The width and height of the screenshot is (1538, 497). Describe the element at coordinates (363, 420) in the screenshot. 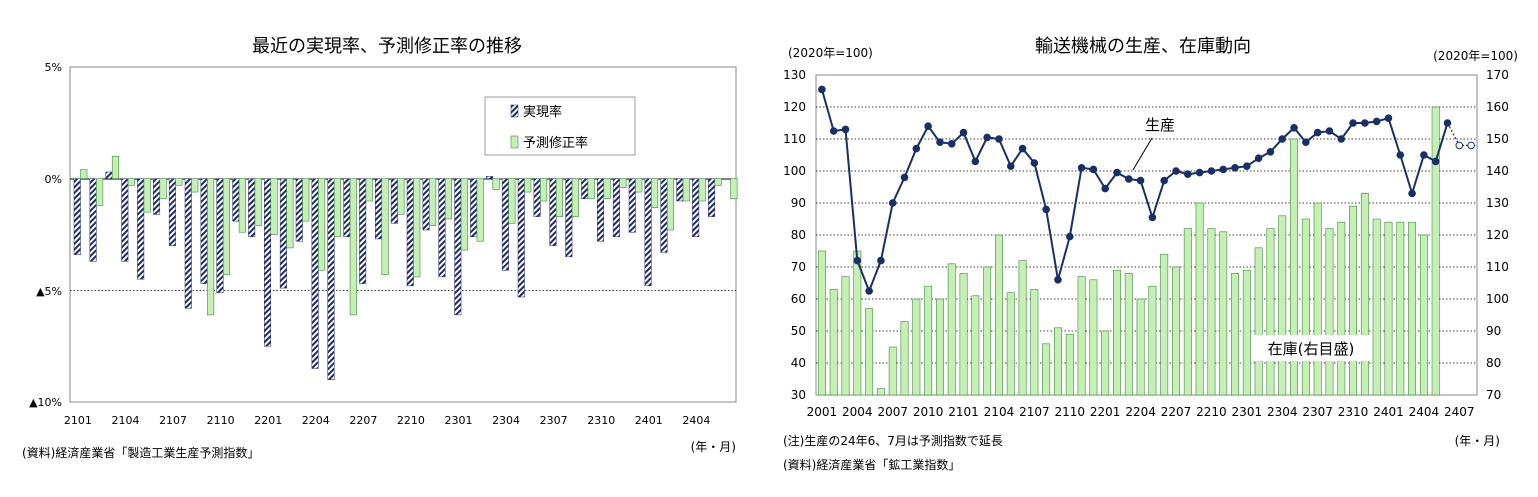

I see `left-x-tick-label: 2207` at that location.